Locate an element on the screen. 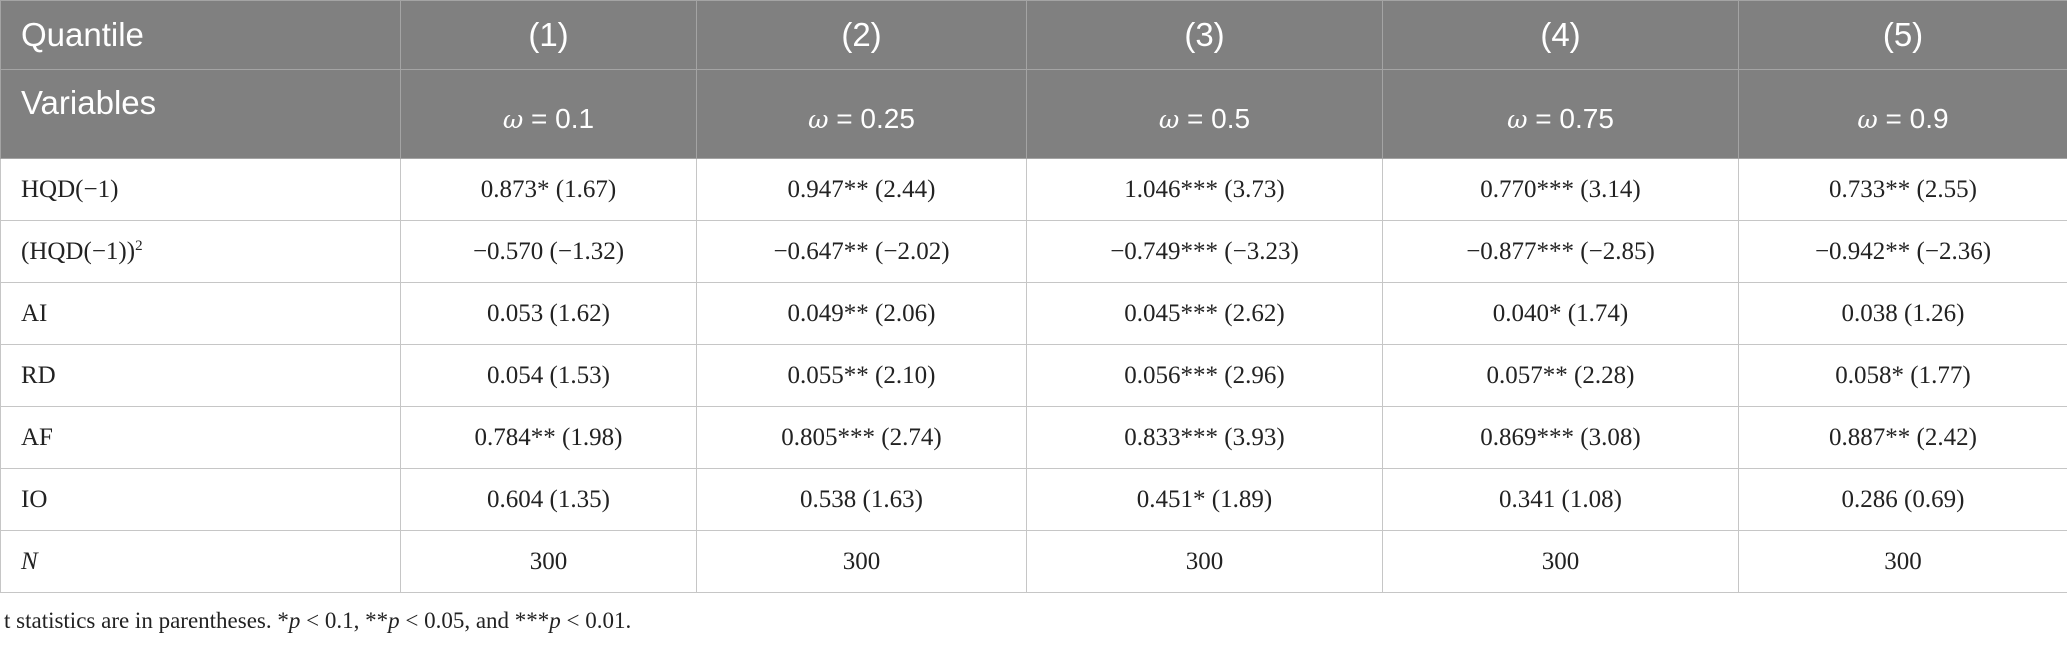 Image resolution: width=2067 pixels, height=647 pixels. table-cell: −0.942** (−2.36) is located at coordinates (1902, 251).